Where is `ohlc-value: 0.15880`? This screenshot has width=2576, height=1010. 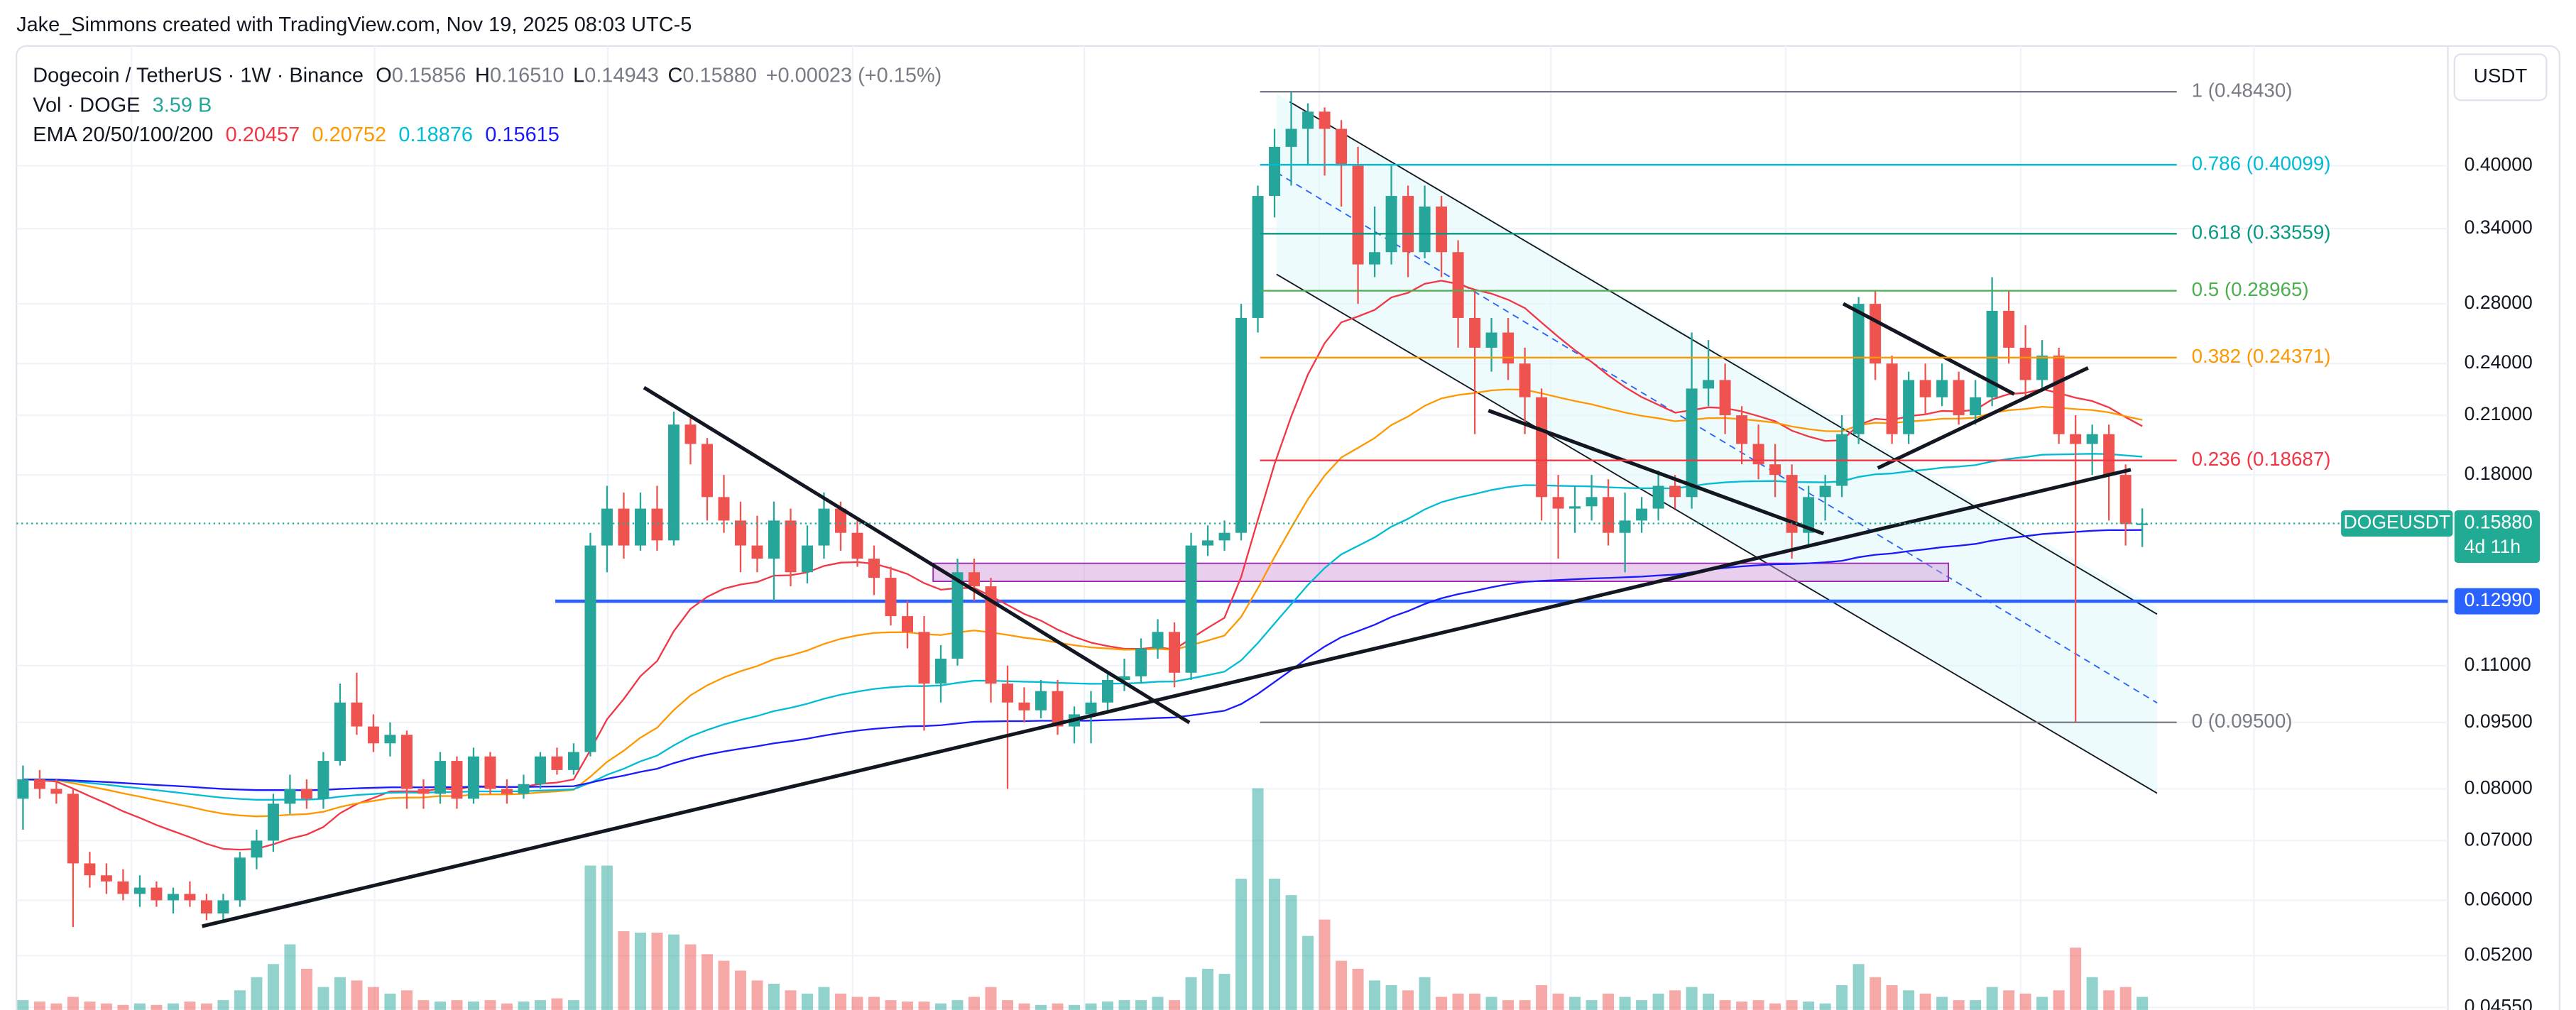
ohlc-value: 0.15880 is located at coordinates (719, 75).